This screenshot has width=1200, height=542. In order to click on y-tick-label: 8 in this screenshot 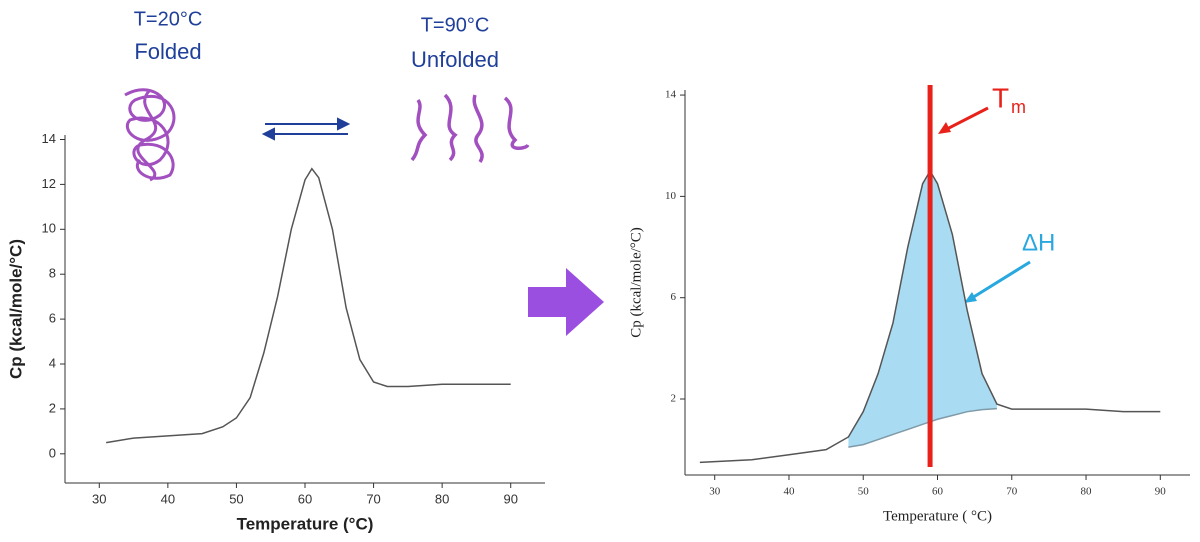, I will do `click(52, 273)`.